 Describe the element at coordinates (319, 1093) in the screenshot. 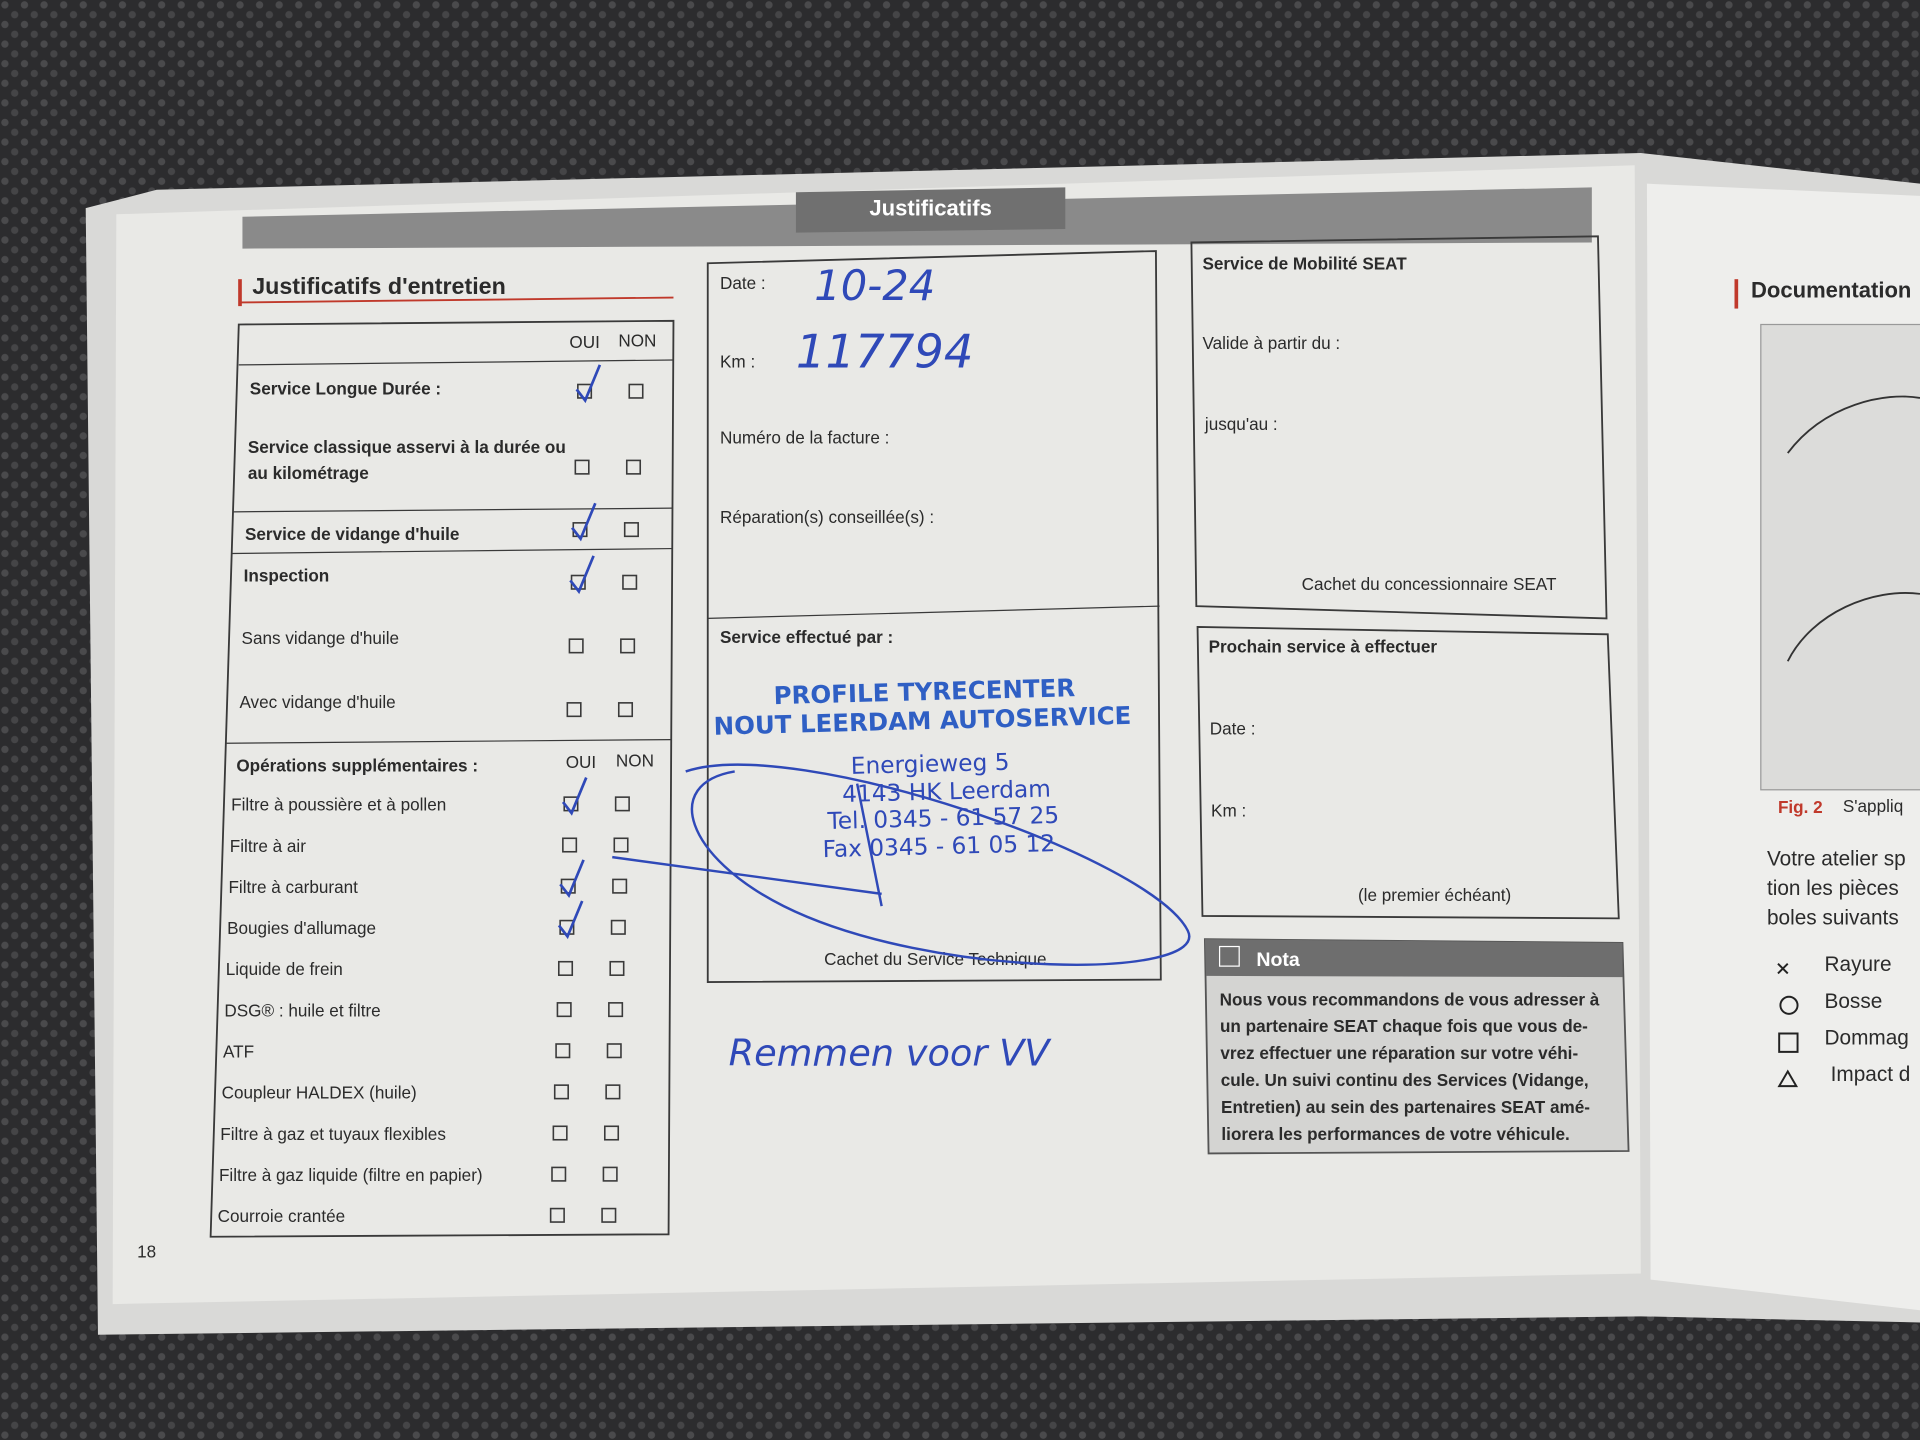

I see `item-label: Coupleur HALDEX (huile)` at that location.